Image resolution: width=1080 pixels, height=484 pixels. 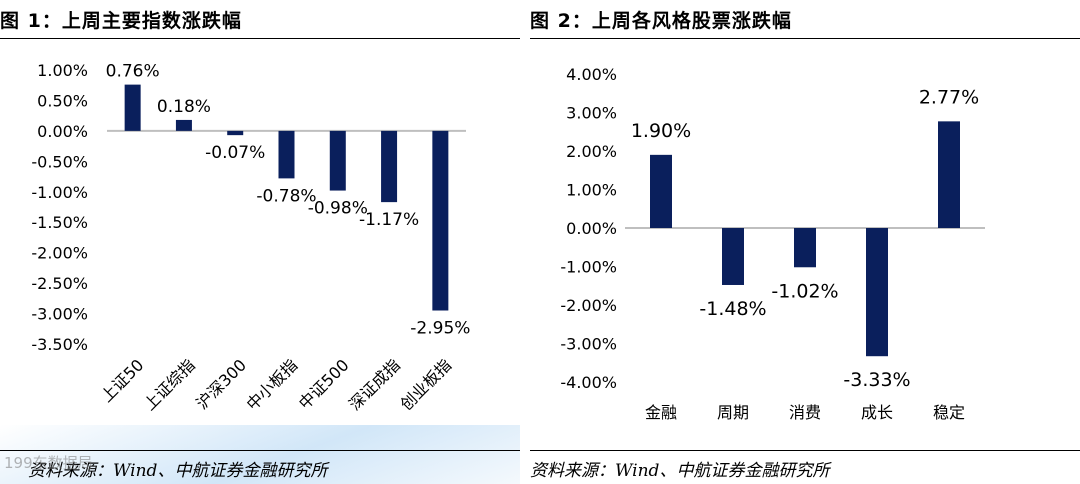 I want to click on data-label: -2.95%, so click(x=440, y=329).